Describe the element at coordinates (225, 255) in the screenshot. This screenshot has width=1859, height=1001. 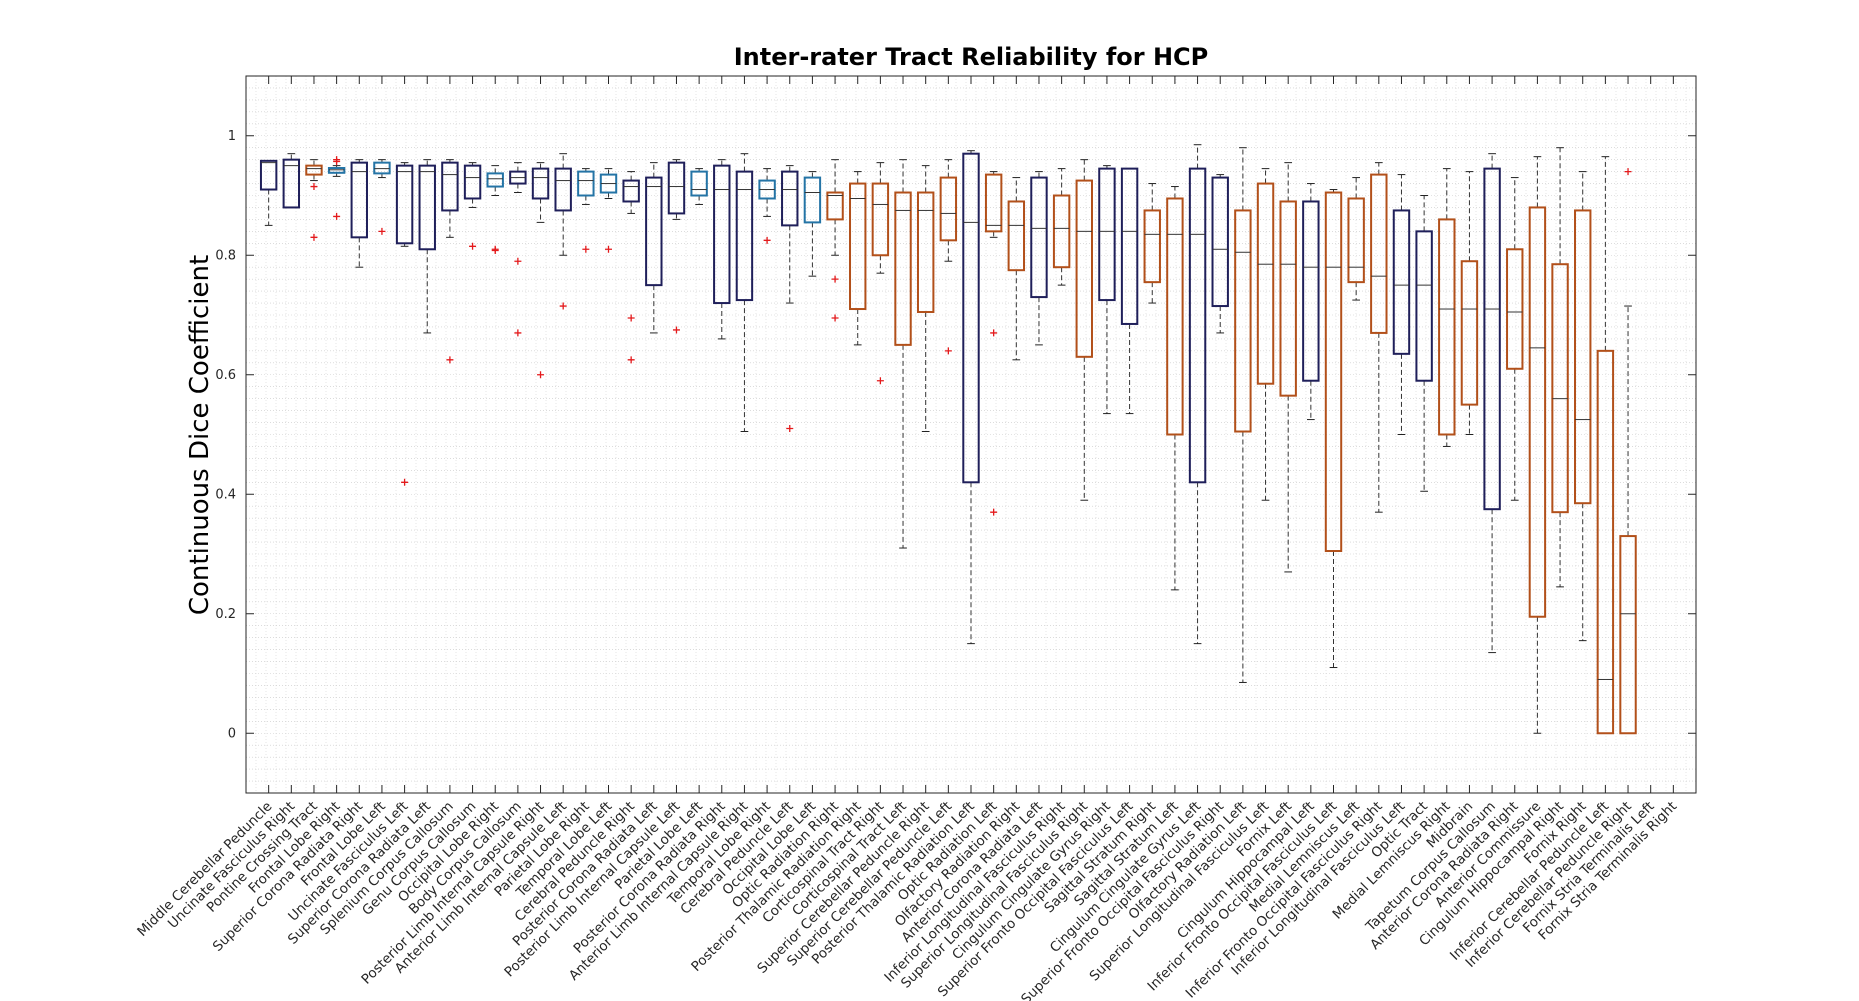
I see `y-tick-label: 0.8` at that location.